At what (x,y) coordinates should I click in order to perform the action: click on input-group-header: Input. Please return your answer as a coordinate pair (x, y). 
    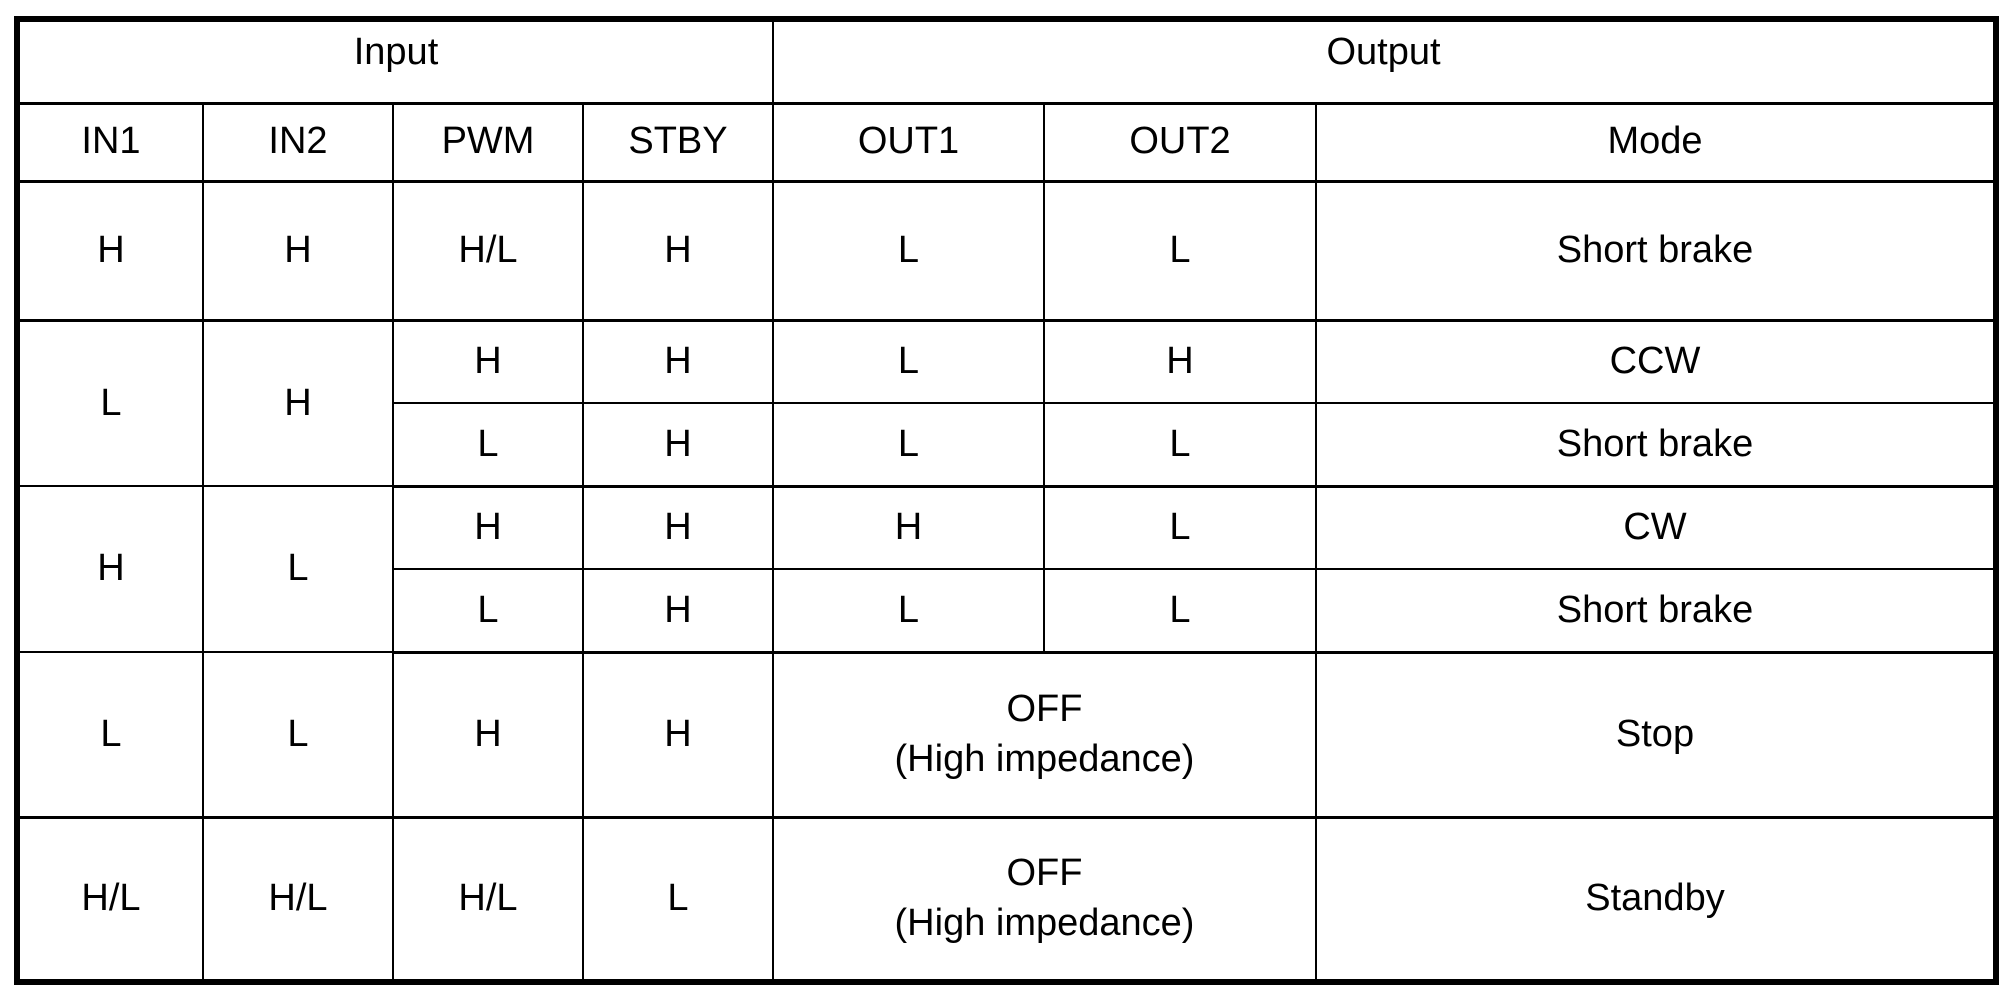
    Looking at the image, I should click on (395, 61).